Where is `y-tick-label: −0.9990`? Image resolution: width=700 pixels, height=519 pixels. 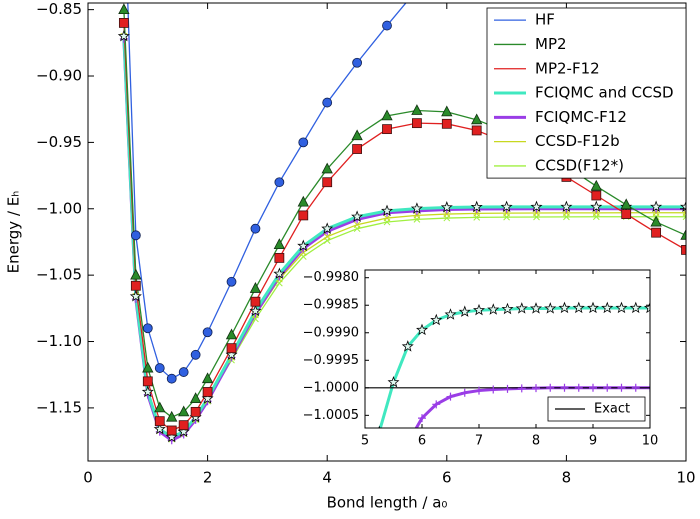 y-tick-label: −0.9990 is located at coordinates (331, 332).